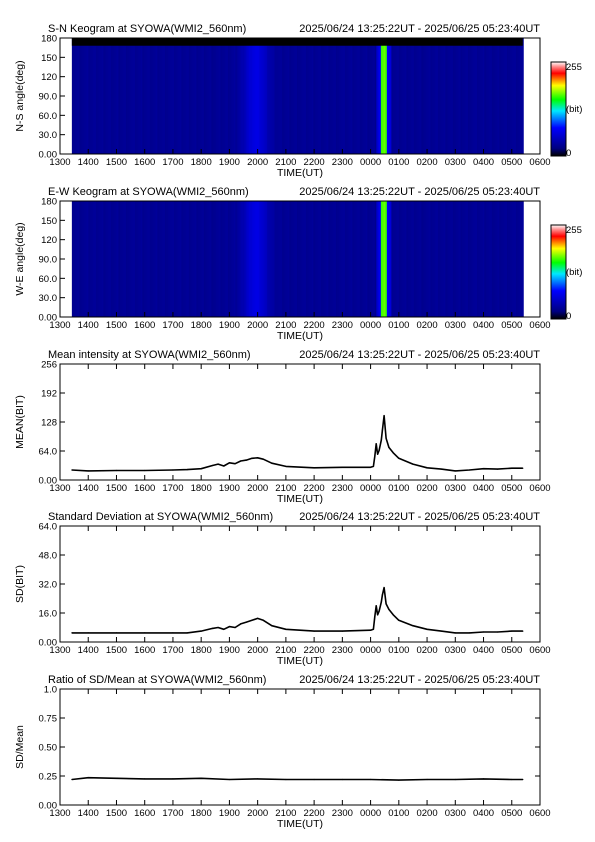 Image resolution: width=595 pixels, height=842 pixels. What do you see at coordinates (574, 230) in the screenshot?
I see `colorbar-max-label: 255` at bounding box center [574, 230].